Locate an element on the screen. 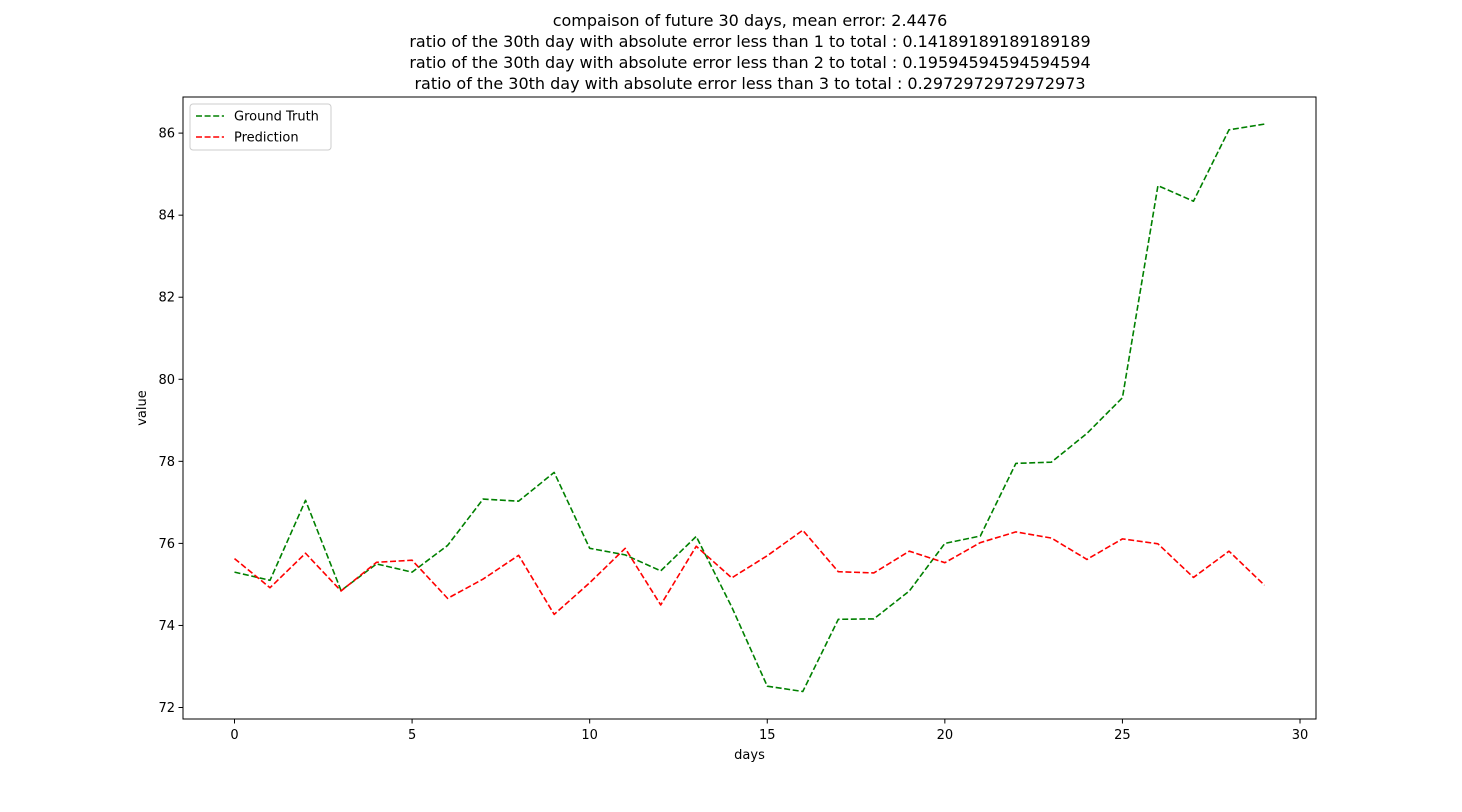  x-axis-label: days is located at coordinates (749, 755).